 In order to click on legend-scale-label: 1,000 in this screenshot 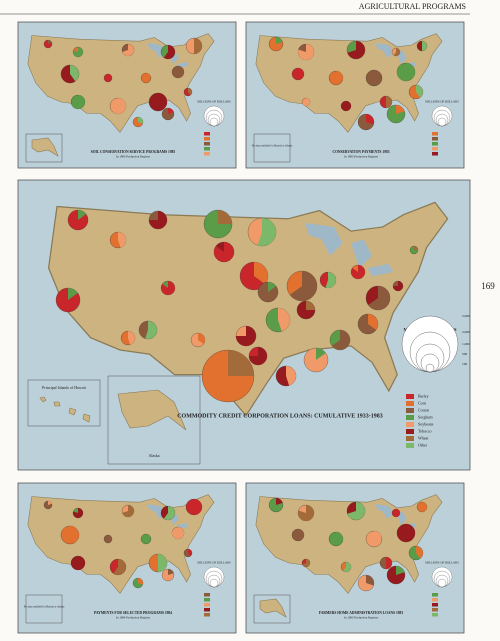, I will do `click(466, 344)`.